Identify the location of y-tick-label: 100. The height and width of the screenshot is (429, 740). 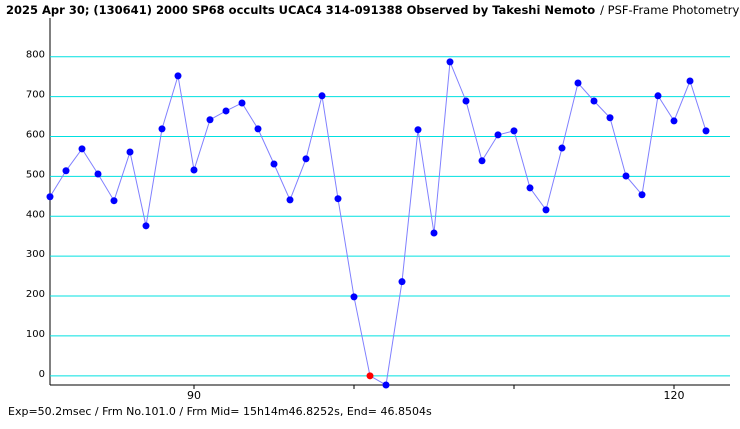
(35, 334).